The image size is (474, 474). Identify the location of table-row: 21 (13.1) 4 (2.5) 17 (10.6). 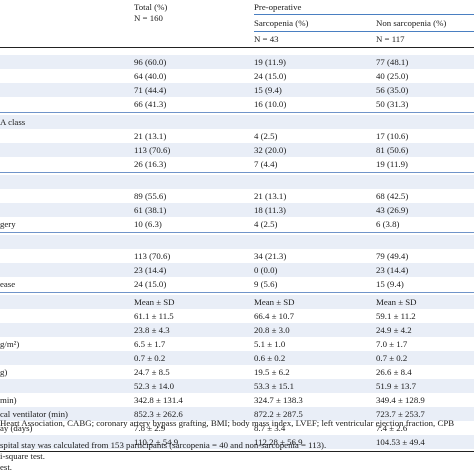
(237, 136).